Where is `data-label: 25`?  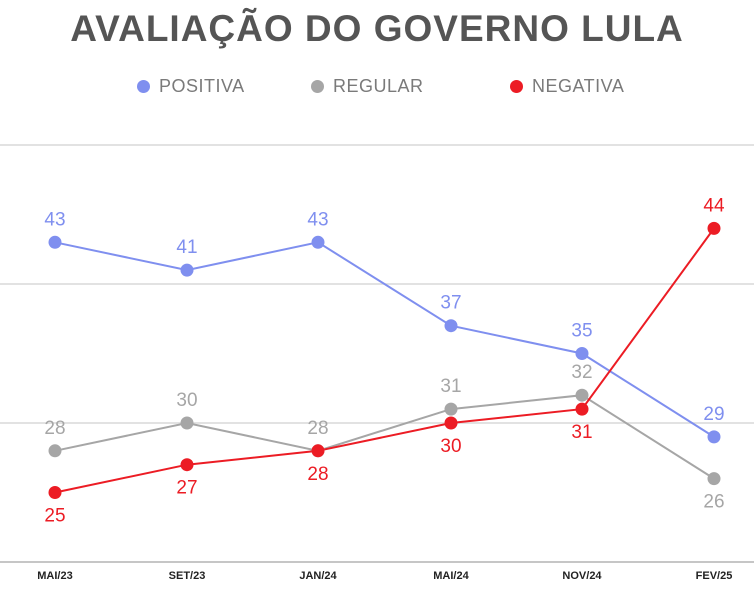 data-label: 25 is located at coordinates (54, 516).